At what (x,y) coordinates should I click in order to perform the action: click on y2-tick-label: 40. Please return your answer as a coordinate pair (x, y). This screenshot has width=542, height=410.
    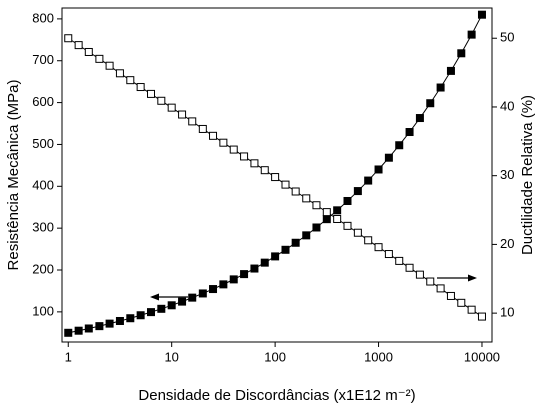
    Looking at the image, I should click on (507, 105).